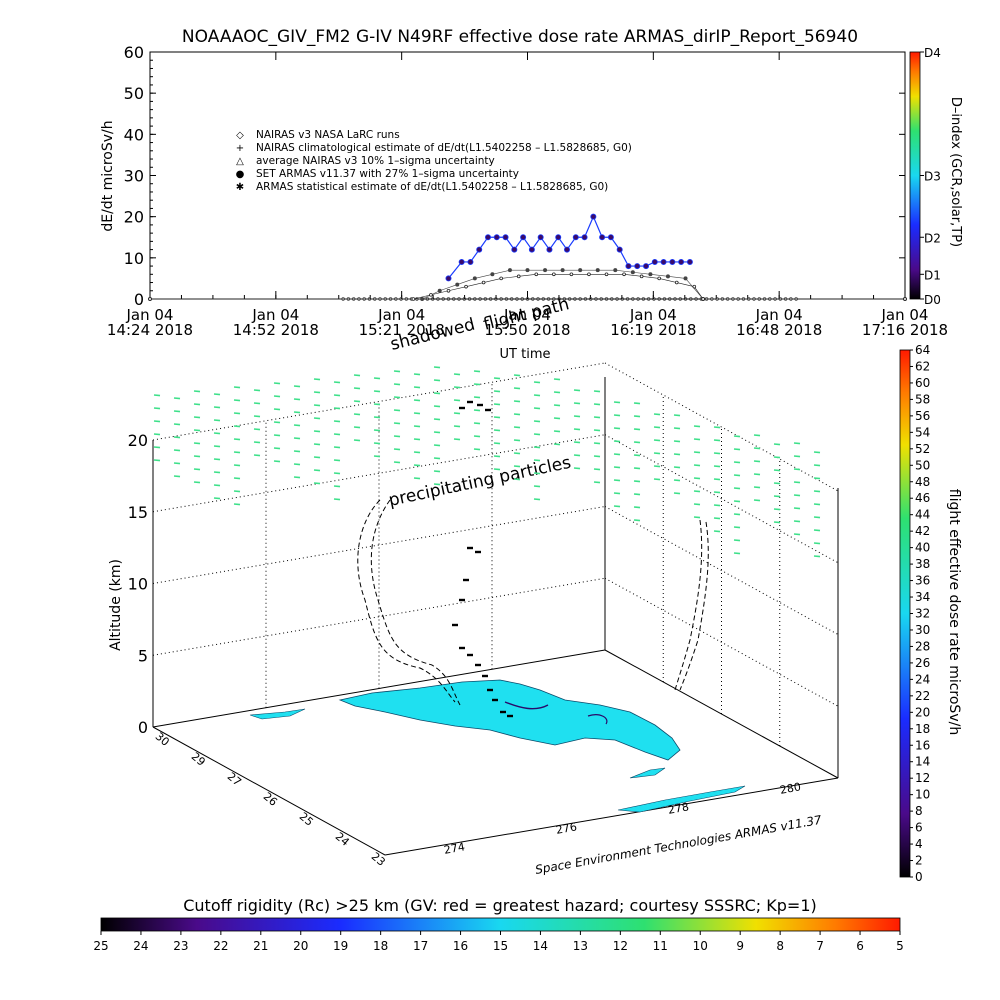 The image size is (1000, 1000). Describe the element at coordinates (220, 946) in the screenshot. I see `cutoff-tick-label: 22` at that location.